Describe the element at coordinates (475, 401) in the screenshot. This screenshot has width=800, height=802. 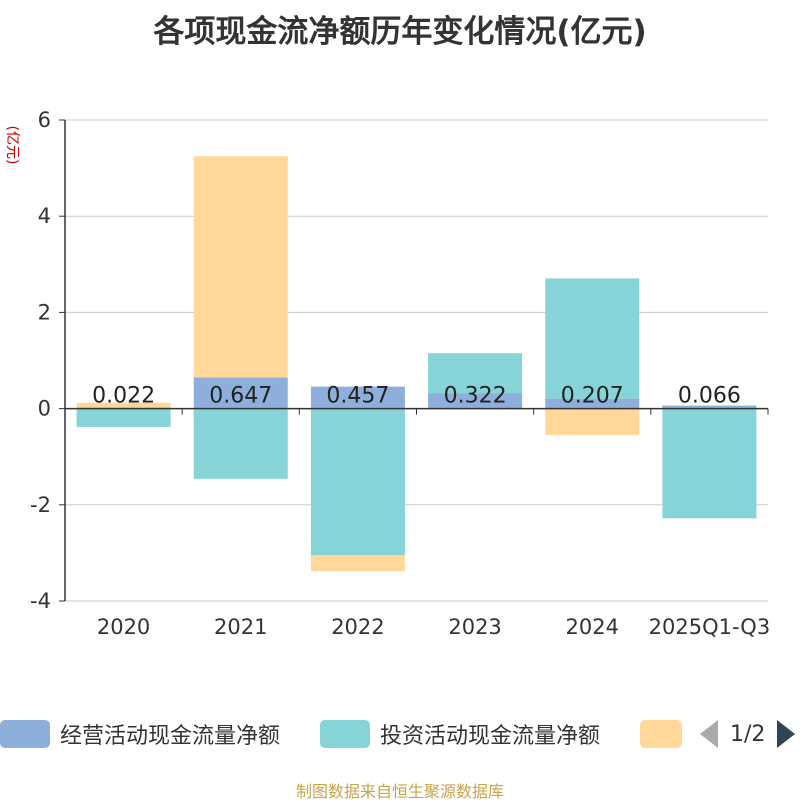
I see `bar-operating-2023` at that location.